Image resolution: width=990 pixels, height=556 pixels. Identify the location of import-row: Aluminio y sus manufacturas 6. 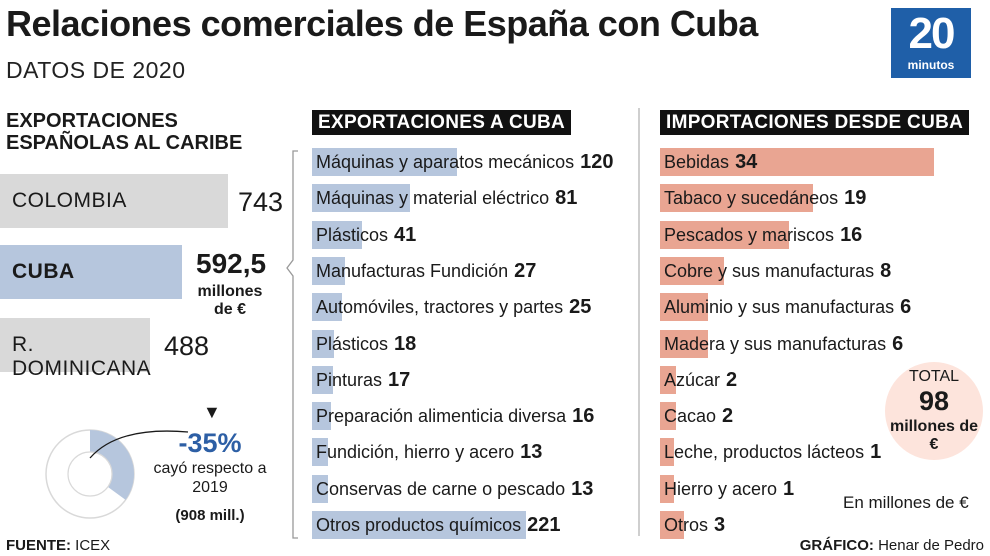
(820, 307).